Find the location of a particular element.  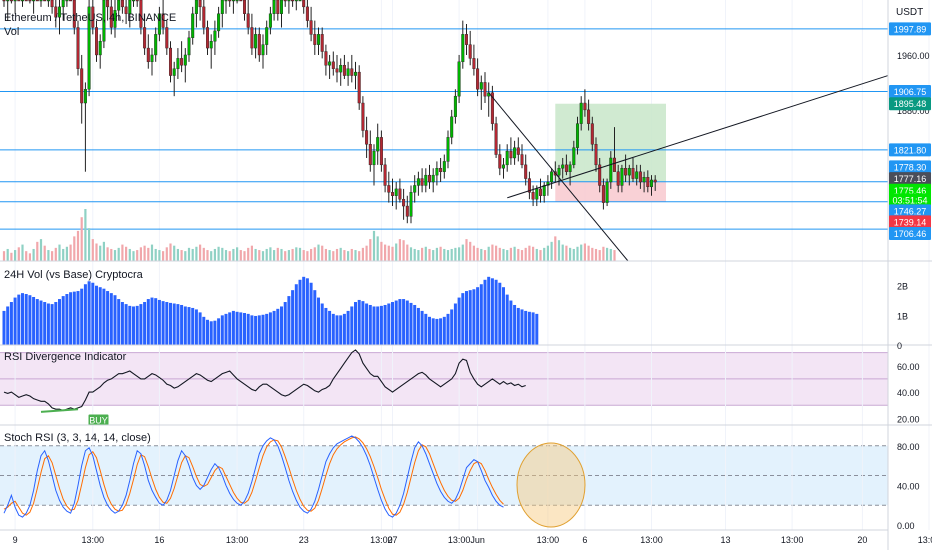

vol24-pane-label: 24H Vol (vs Base) Cryptocra is located at coordinates (73, 275).